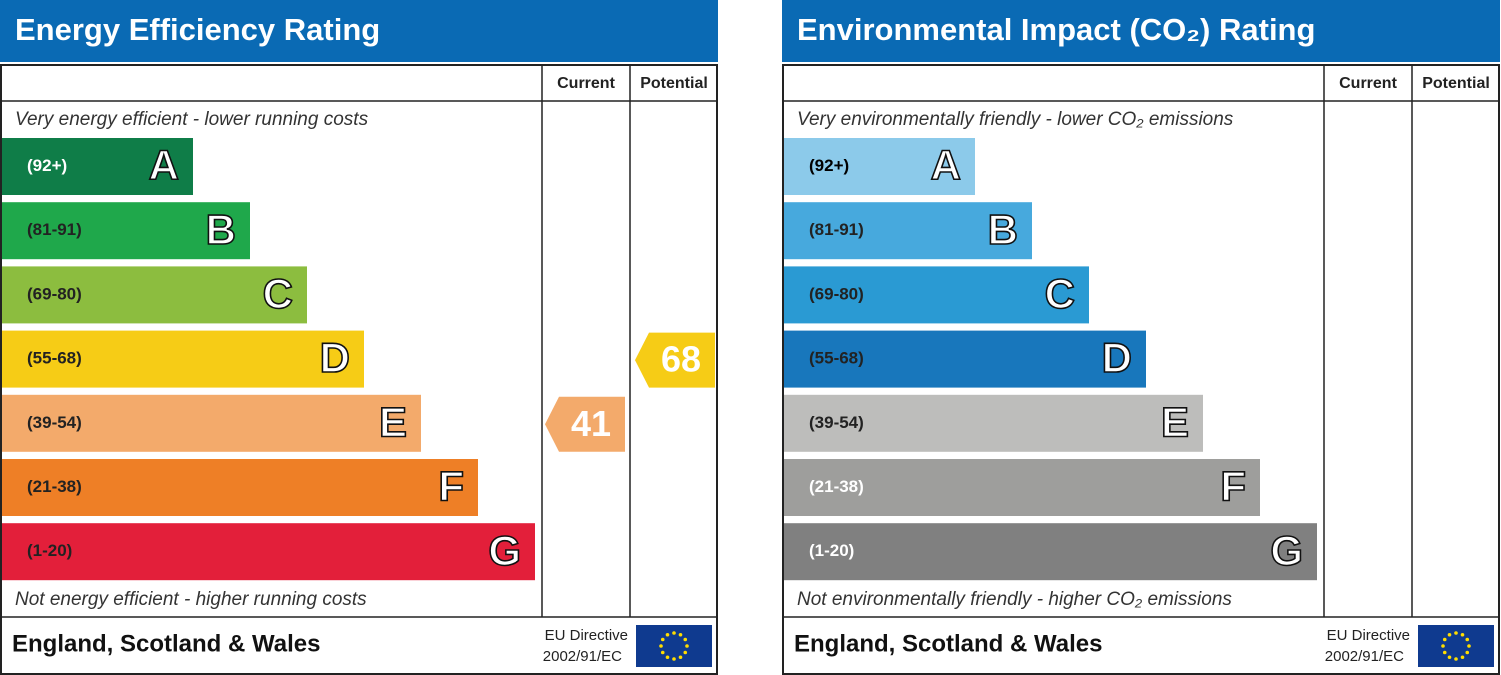  I want to click on potential-value: 68, so click(681, 359).